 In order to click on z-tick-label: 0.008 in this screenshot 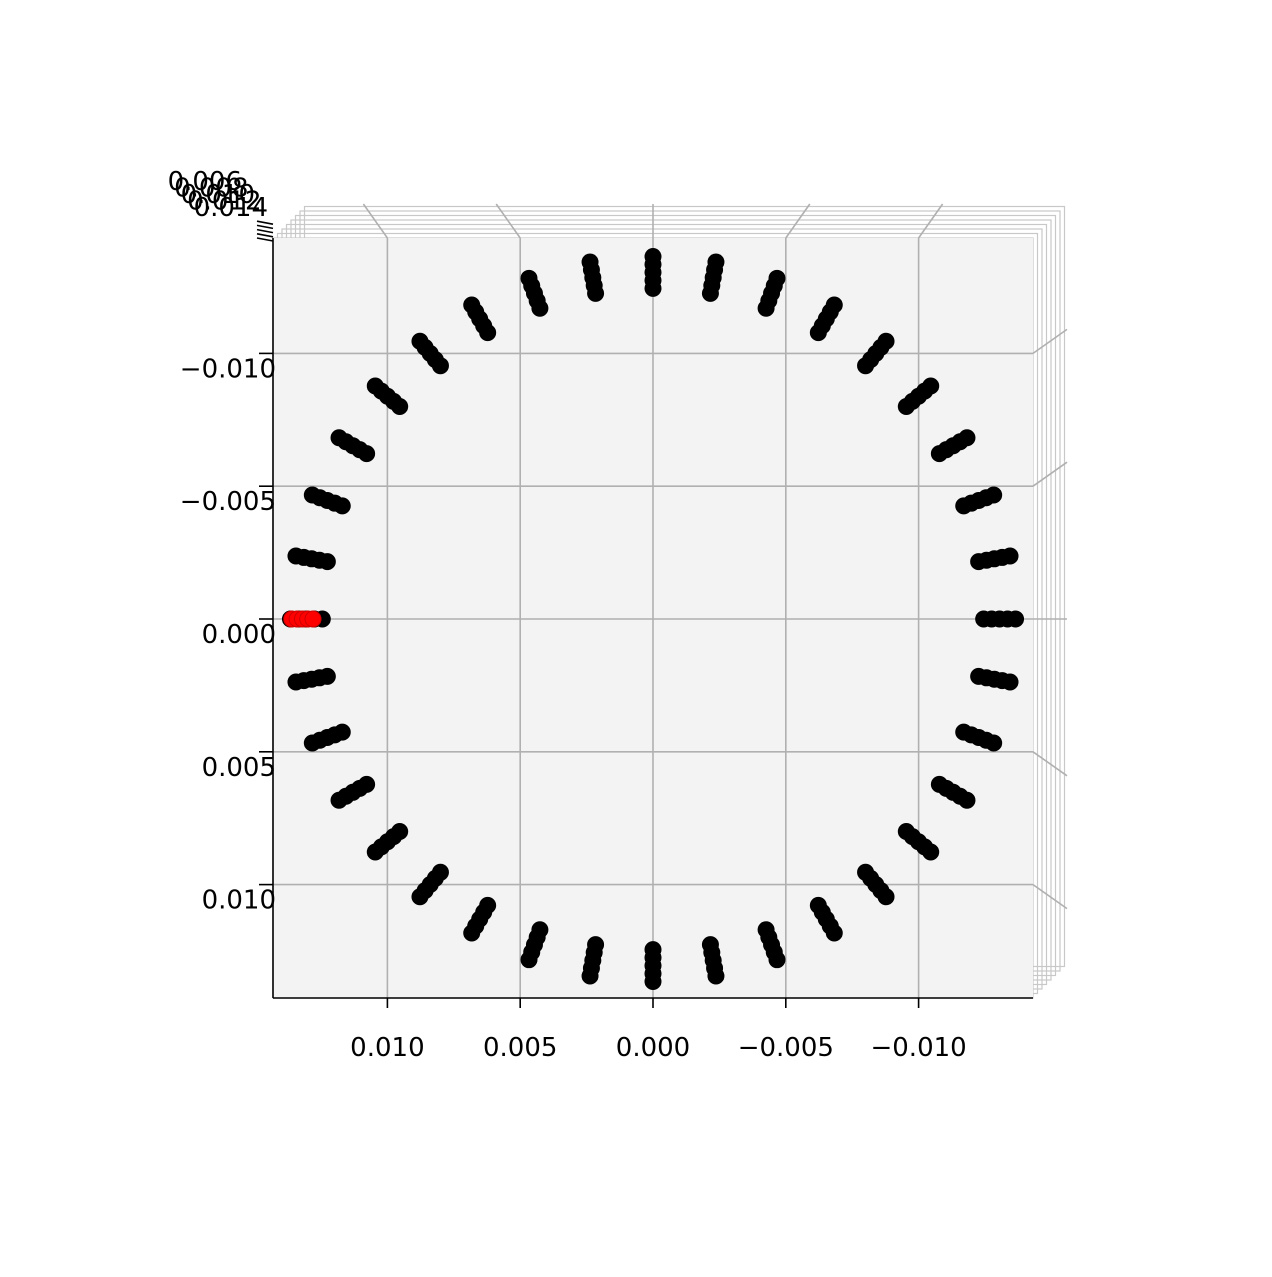, I will do `click(211, 189)`.